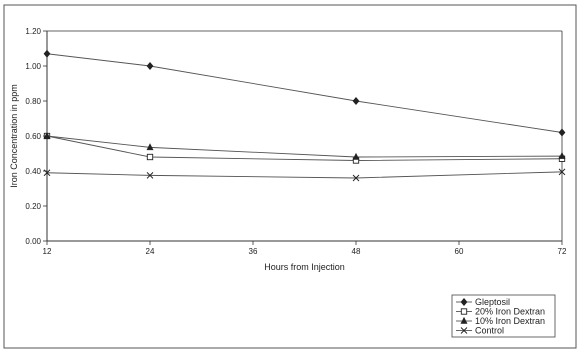  I want to click on legend-entry: 20% Iron Dextran, so click(500, 312).